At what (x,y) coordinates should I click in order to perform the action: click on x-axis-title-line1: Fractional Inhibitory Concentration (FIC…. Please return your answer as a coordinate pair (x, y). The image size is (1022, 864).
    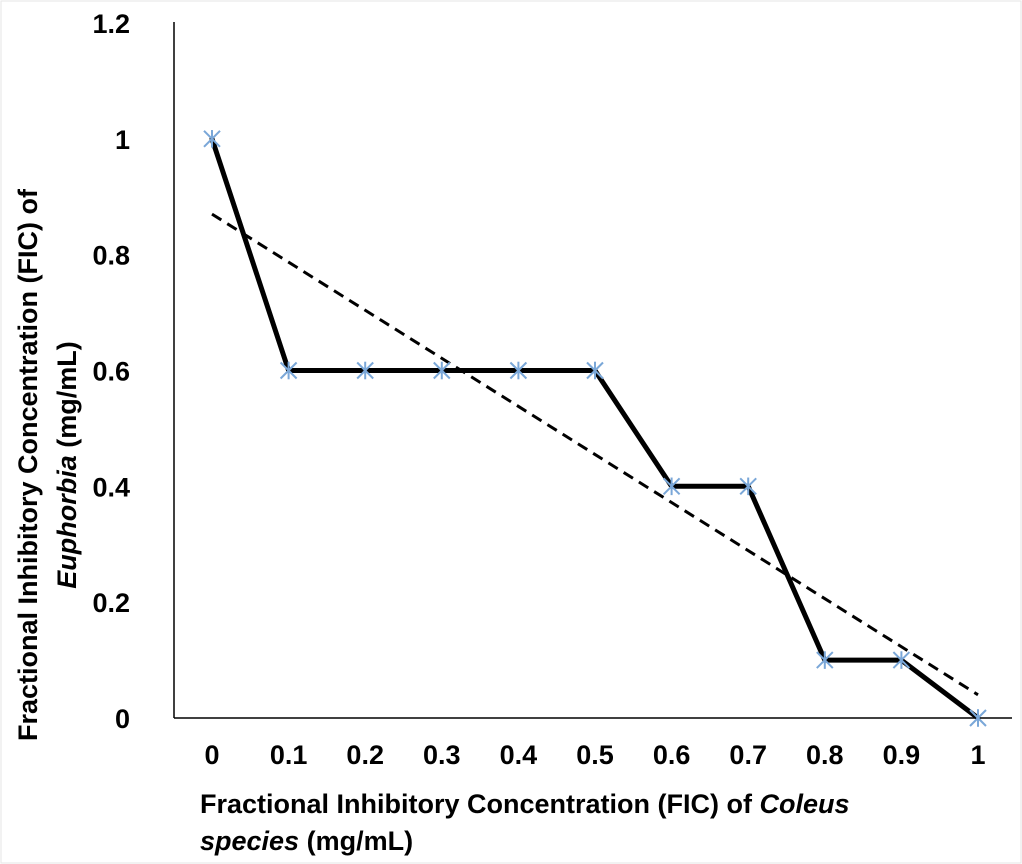
    Looking at the image, I should click on (480, 804).